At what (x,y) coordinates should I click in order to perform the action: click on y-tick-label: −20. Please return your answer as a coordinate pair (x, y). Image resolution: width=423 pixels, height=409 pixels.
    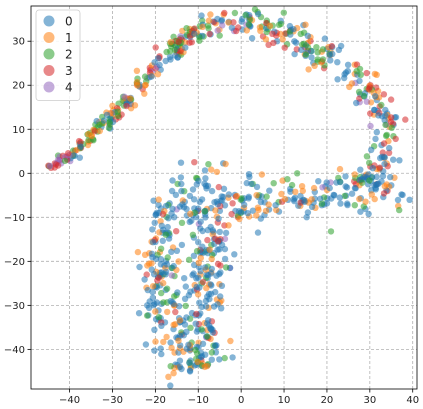
    Looking at the image, I should click on (14, 262).